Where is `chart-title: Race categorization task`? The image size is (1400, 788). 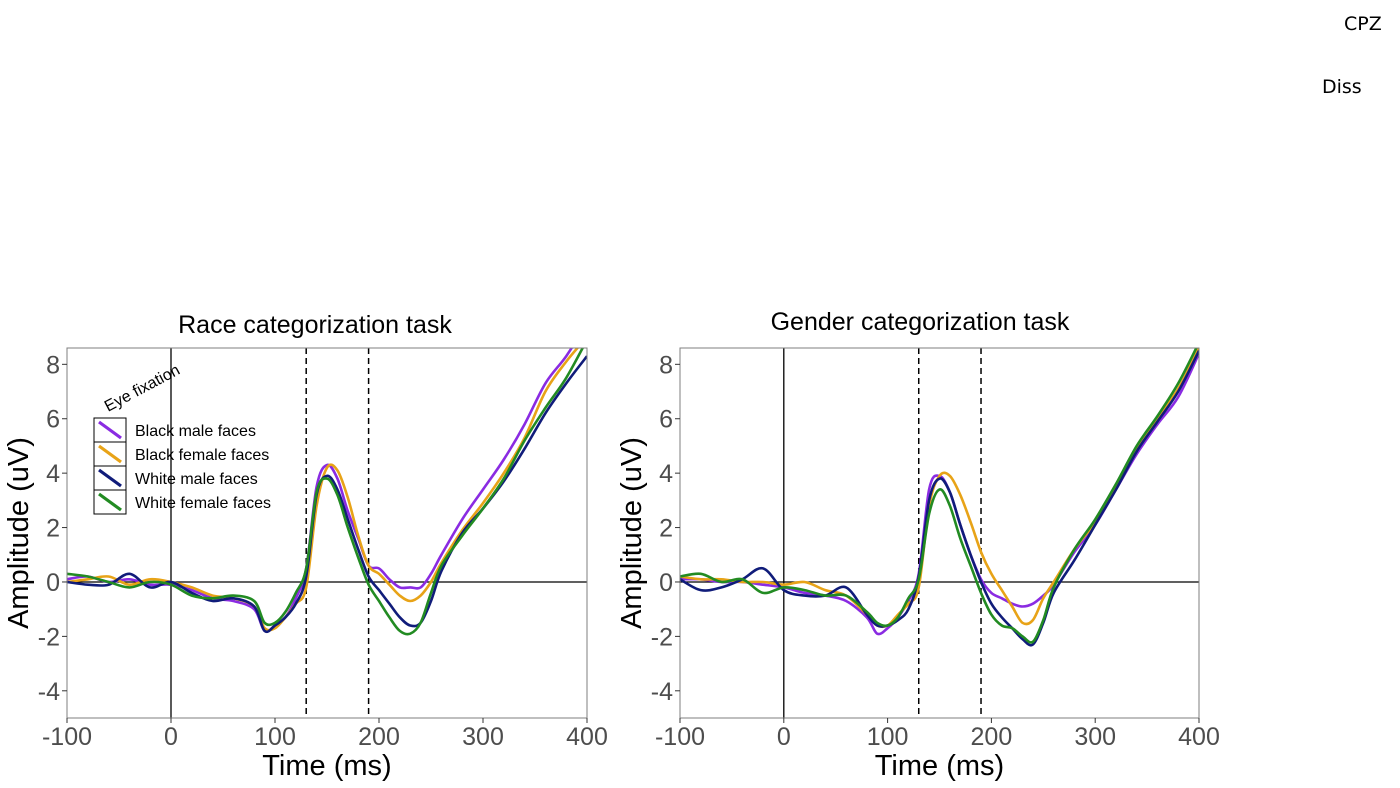
chart-title: Race categorization task is located at coordinates (315, 325).